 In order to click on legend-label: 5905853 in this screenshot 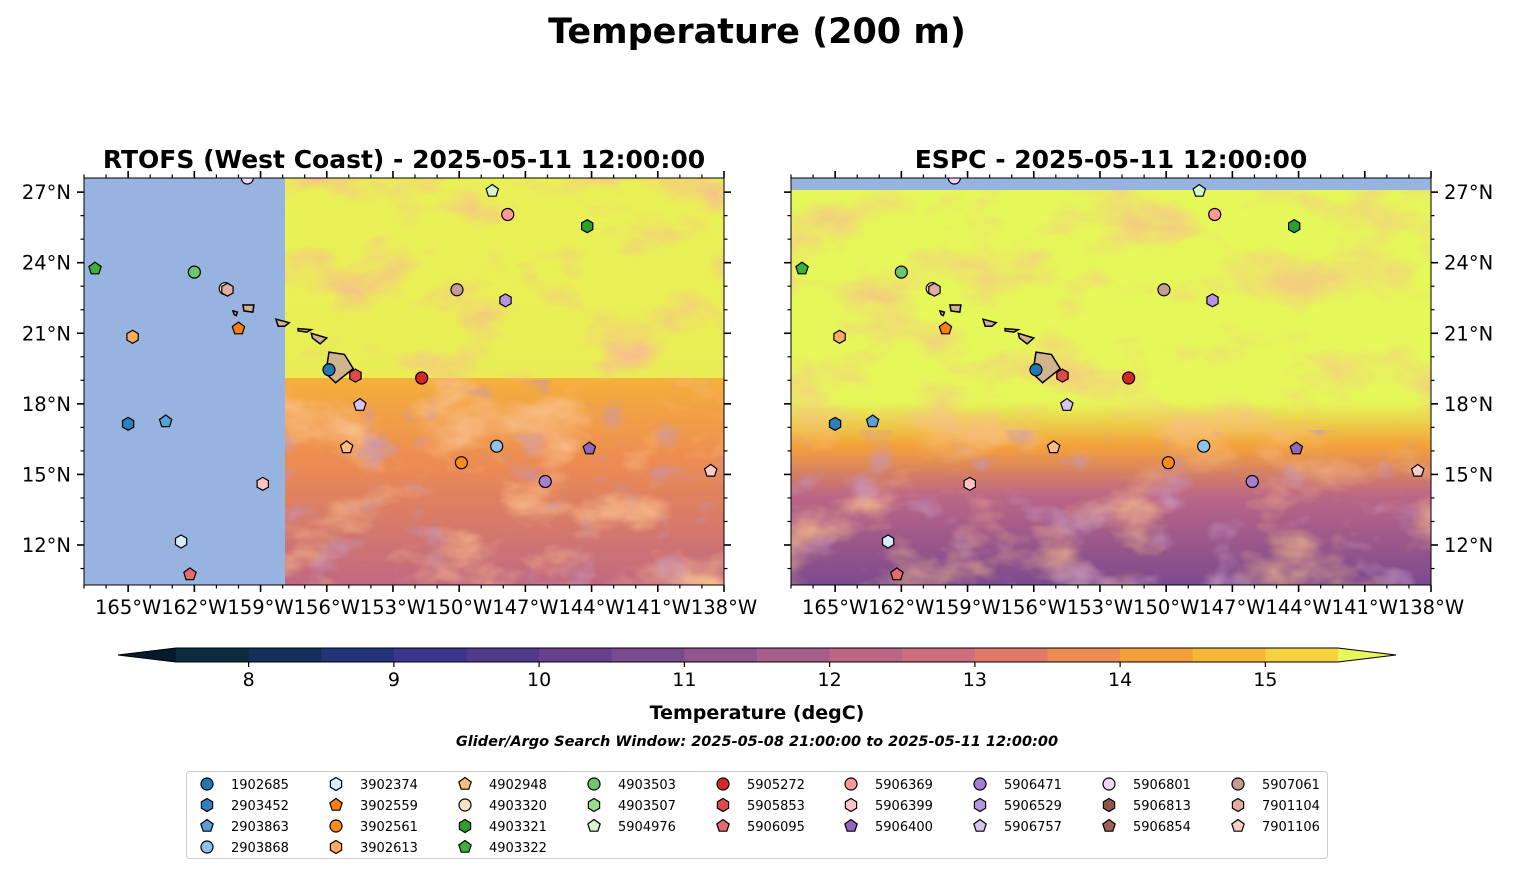, I will do `click(776, 806)`.